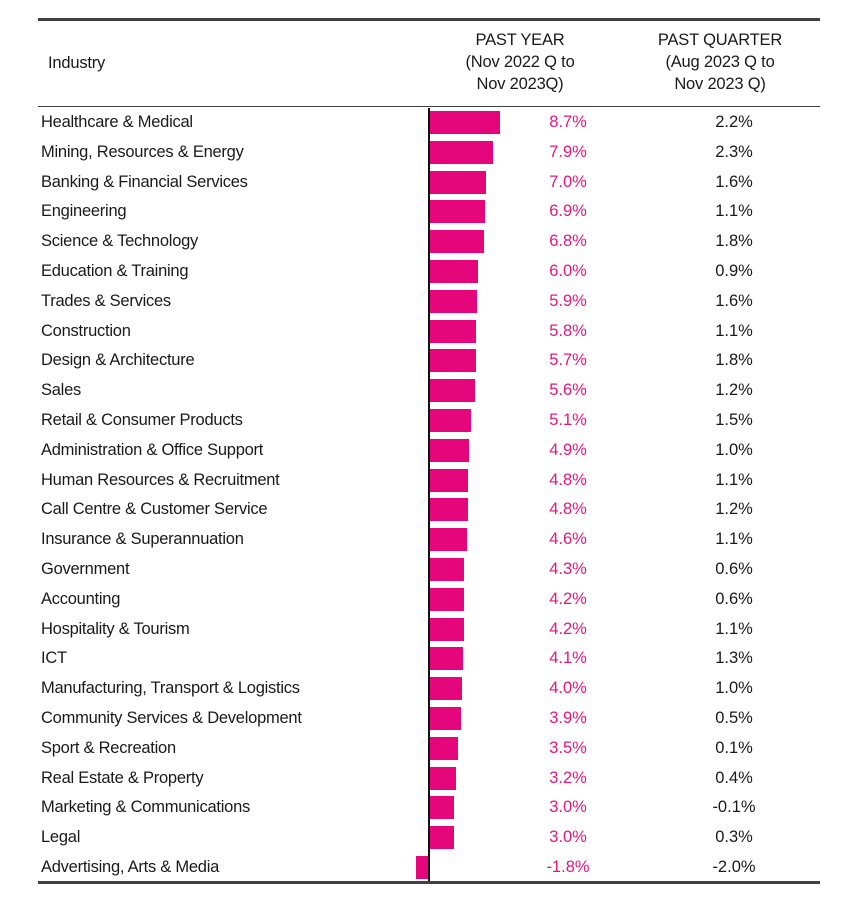 The width and height of the screenshot is (861, 910). I want to click on past-quarter-value: -2.0%, so click(734, 867).